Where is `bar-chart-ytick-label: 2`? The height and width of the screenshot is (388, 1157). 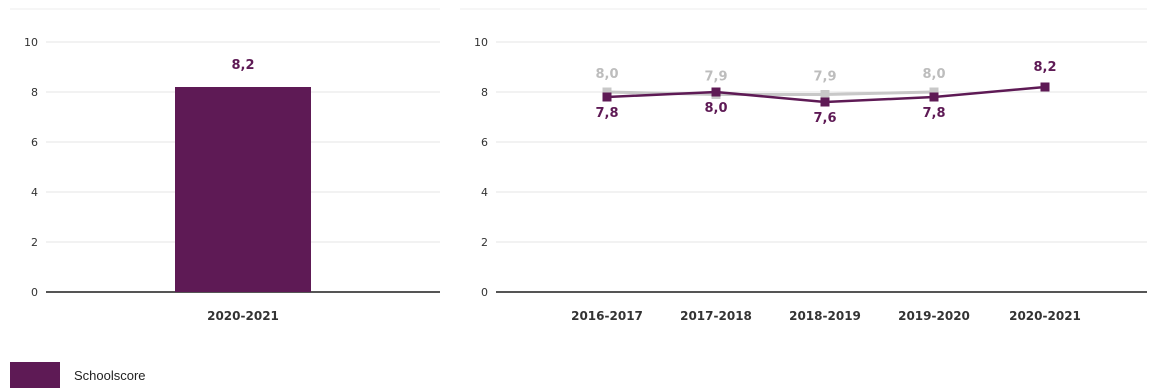 bar-chart-ytick-label: 2 is located at coordinates (34, 242).